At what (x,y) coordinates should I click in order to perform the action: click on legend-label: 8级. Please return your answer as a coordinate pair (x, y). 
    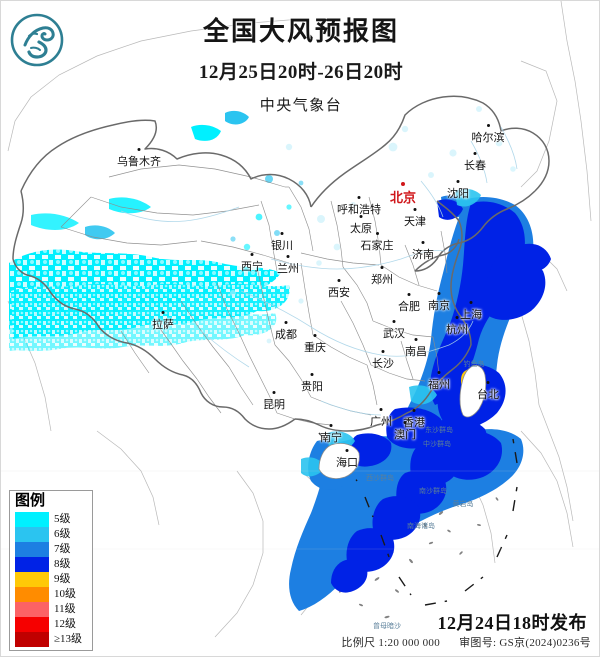
    Looking at the image, I should click on (62, 564).